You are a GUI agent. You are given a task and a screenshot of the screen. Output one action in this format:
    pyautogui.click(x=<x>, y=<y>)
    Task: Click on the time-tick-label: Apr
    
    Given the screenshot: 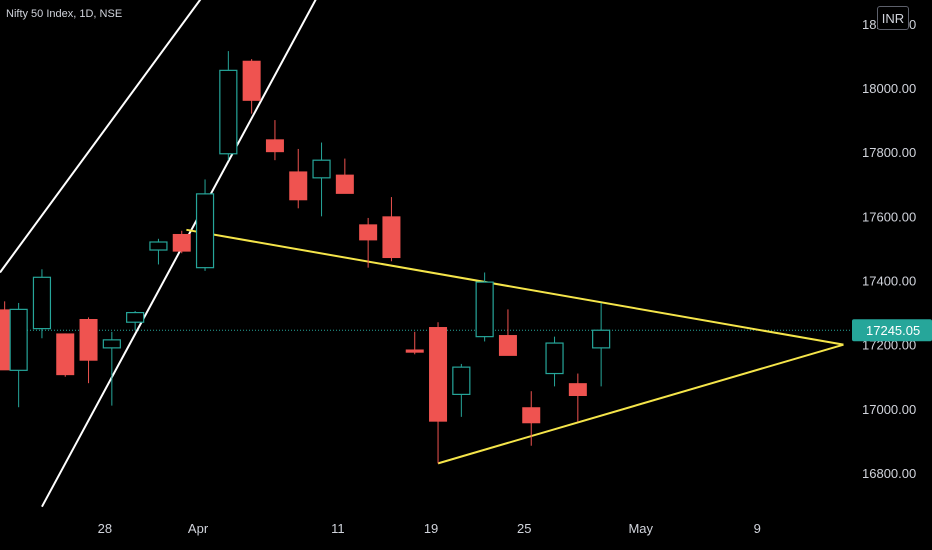 What is the action you would take?
    pyautogui.click(x=198, y=528)
    